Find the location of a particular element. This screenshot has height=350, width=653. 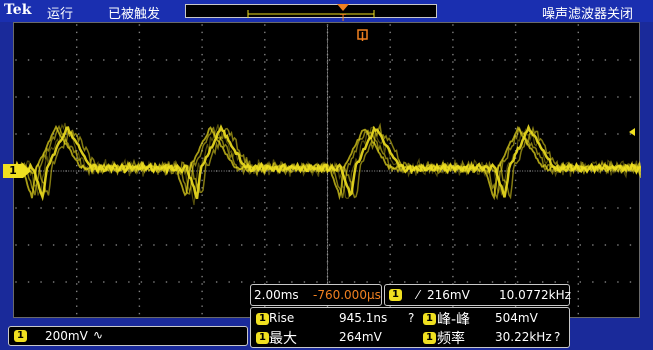

trigger-level-icon is located at coordinates (632, 132).